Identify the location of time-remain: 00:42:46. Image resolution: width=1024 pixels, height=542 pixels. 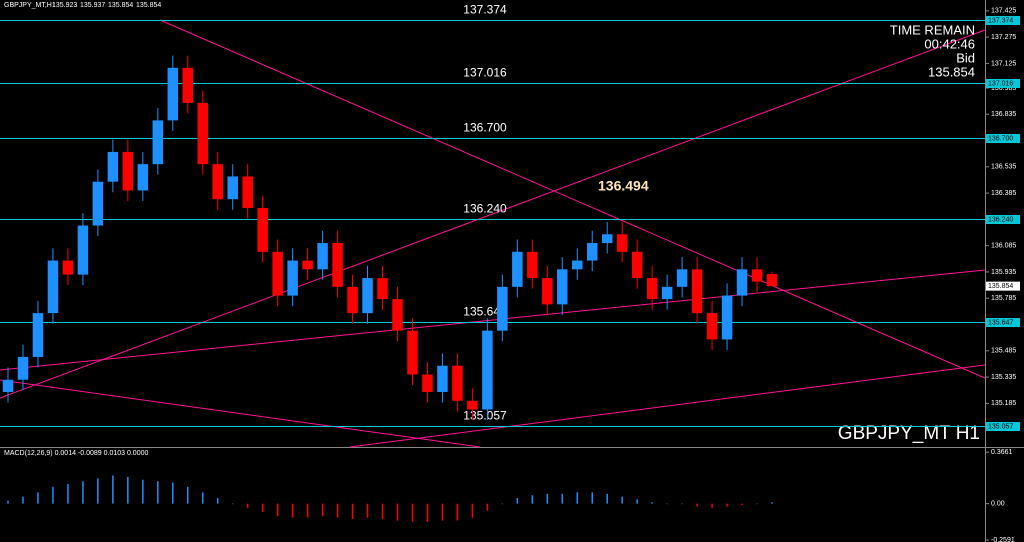
(949, 43).